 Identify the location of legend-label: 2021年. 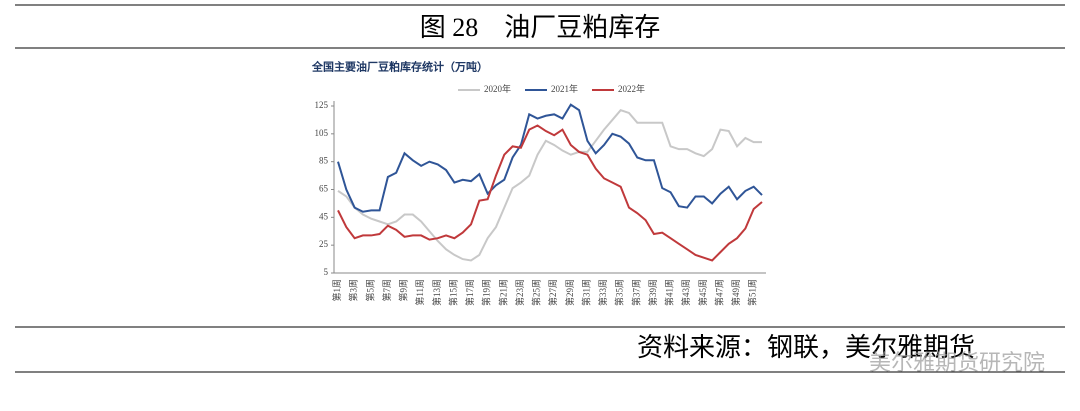
(564, 88).